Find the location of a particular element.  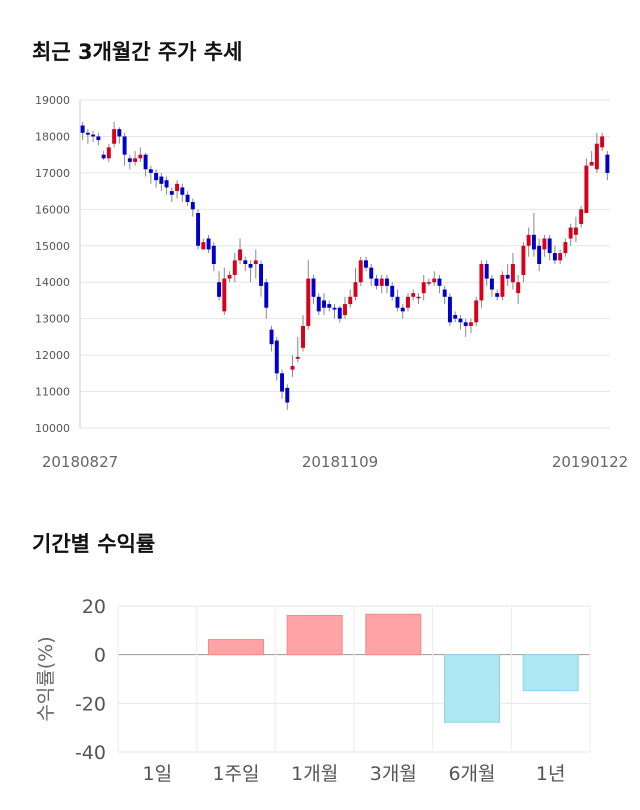

y-tick-label: -40 is located at coordinates (90, 753).